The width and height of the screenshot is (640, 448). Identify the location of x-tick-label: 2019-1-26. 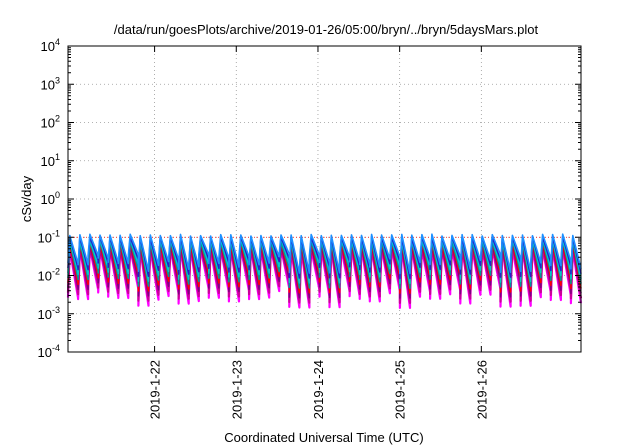
(481, 389).